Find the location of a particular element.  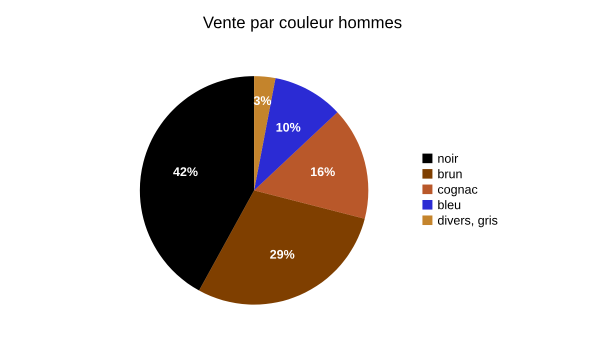

data-label: 10% is located at coordinates (288, 127).